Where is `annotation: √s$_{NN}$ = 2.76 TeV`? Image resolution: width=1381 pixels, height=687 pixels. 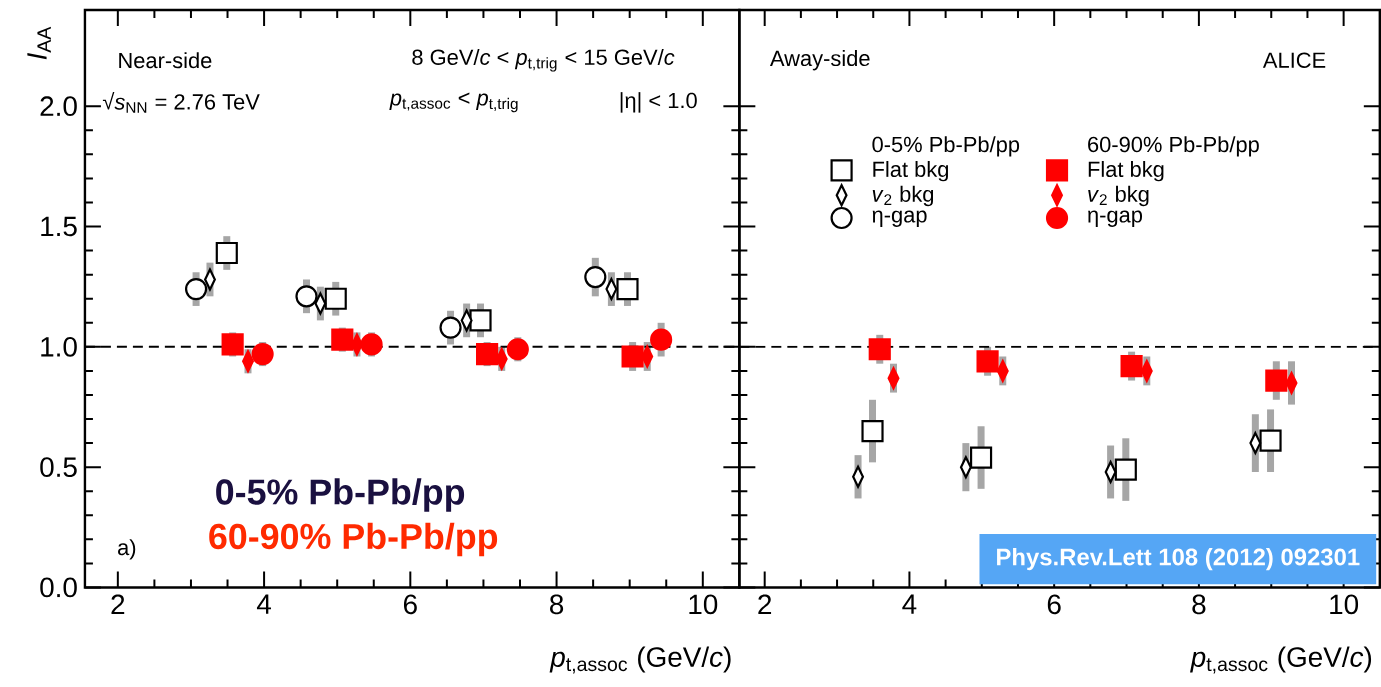 annotation: √s$_{NN}$ = 2.76 TeV is located at coordinates (181, 102).